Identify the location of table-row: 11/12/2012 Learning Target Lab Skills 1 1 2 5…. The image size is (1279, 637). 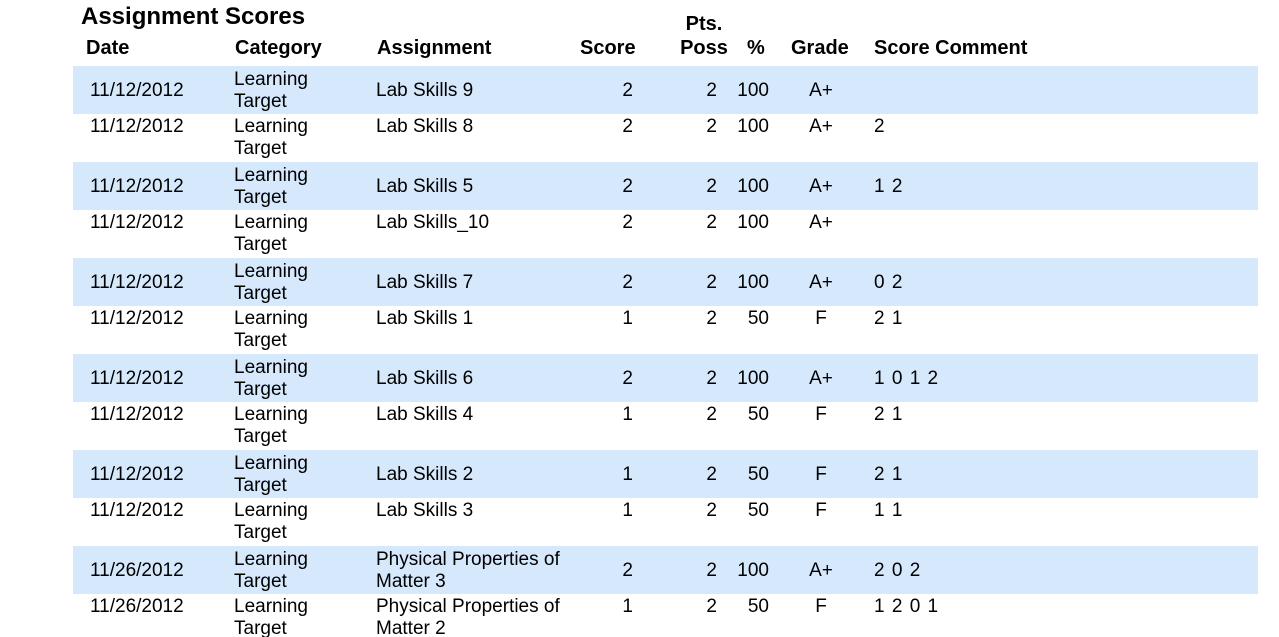
(665, 330).